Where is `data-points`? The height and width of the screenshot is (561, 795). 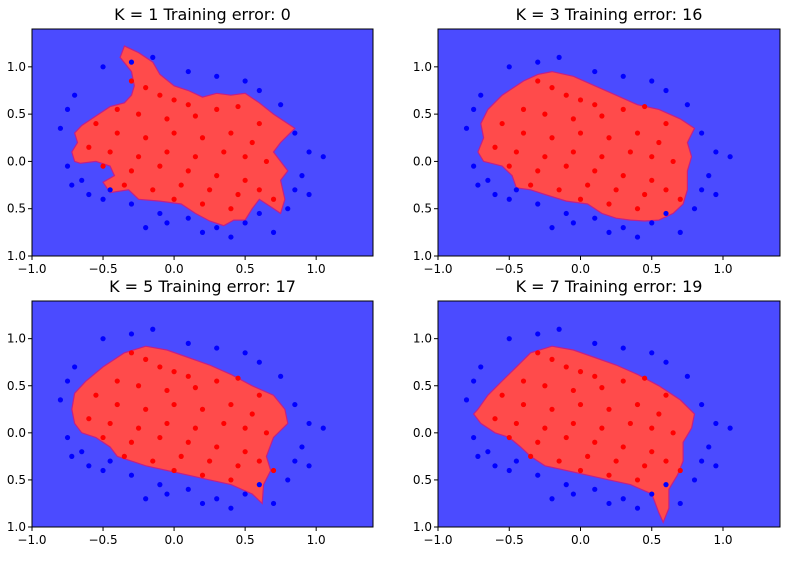 data-points is located at coordinates (191, 147).